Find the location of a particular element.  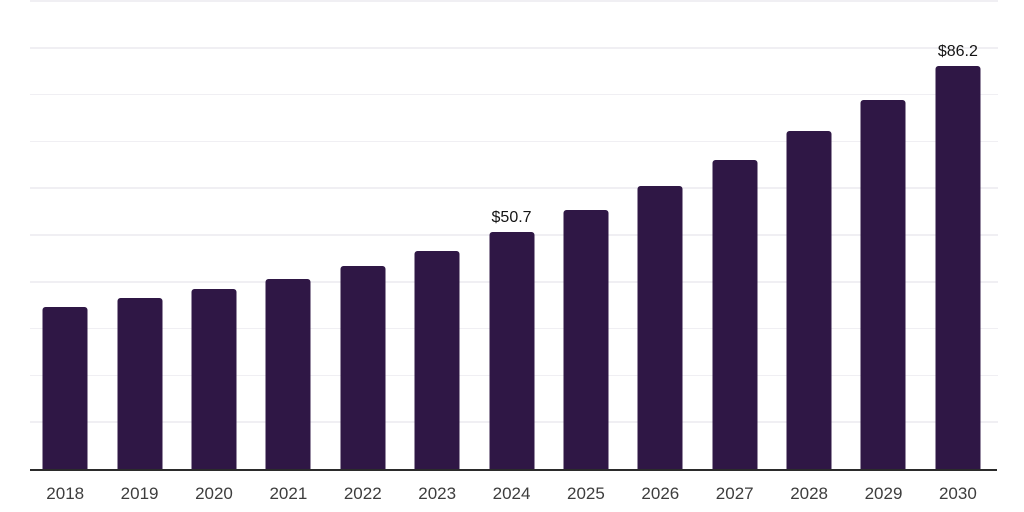

x-axis-label: 2019 is located at coordinates (139, 493).